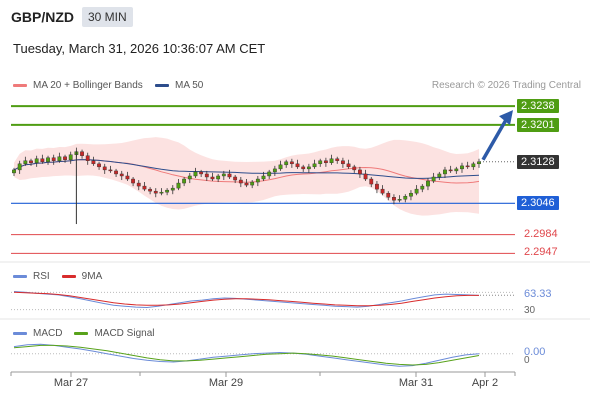 The image size is (590, 400). Describe the element at coordinates (41, 276) in the screenshot. I see `rsi-label: RSI` at that location.